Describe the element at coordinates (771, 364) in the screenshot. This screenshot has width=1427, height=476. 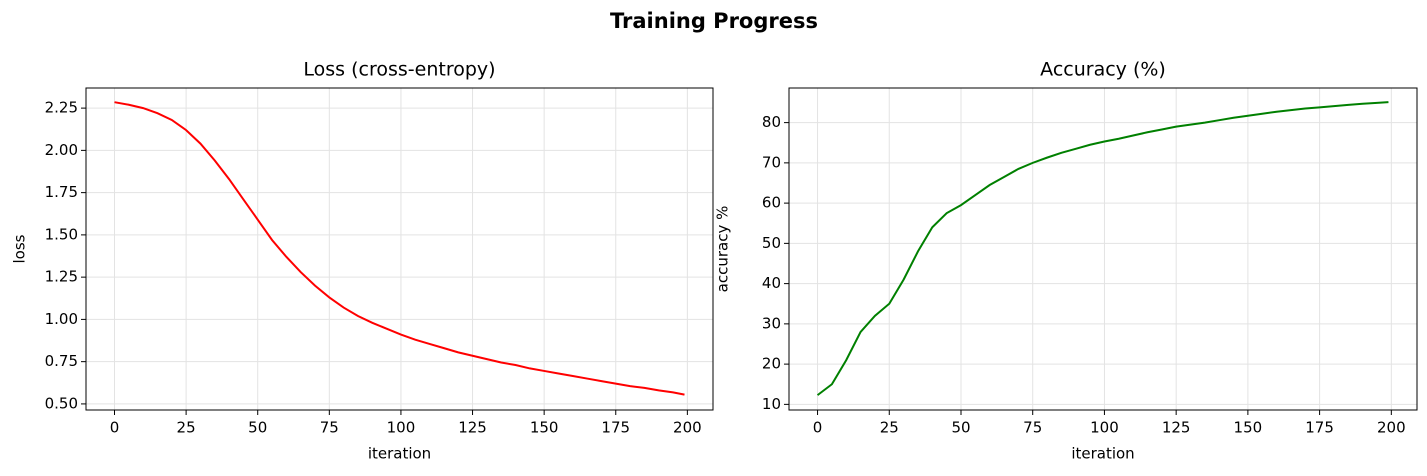
I see `y-tick-label: 20` at that location.